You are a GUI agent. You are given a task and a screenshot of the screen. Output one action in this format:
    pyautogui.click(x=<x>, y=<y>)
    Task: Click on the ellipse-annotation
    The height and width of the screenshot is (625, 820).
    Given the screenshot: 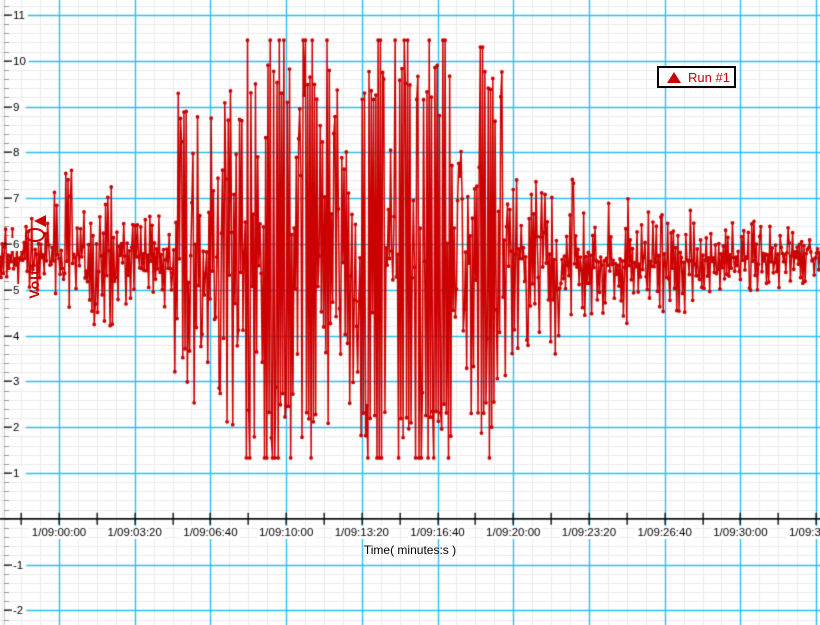 What is the action you would take?
    pyautogui.click(x=35, y=234)
    